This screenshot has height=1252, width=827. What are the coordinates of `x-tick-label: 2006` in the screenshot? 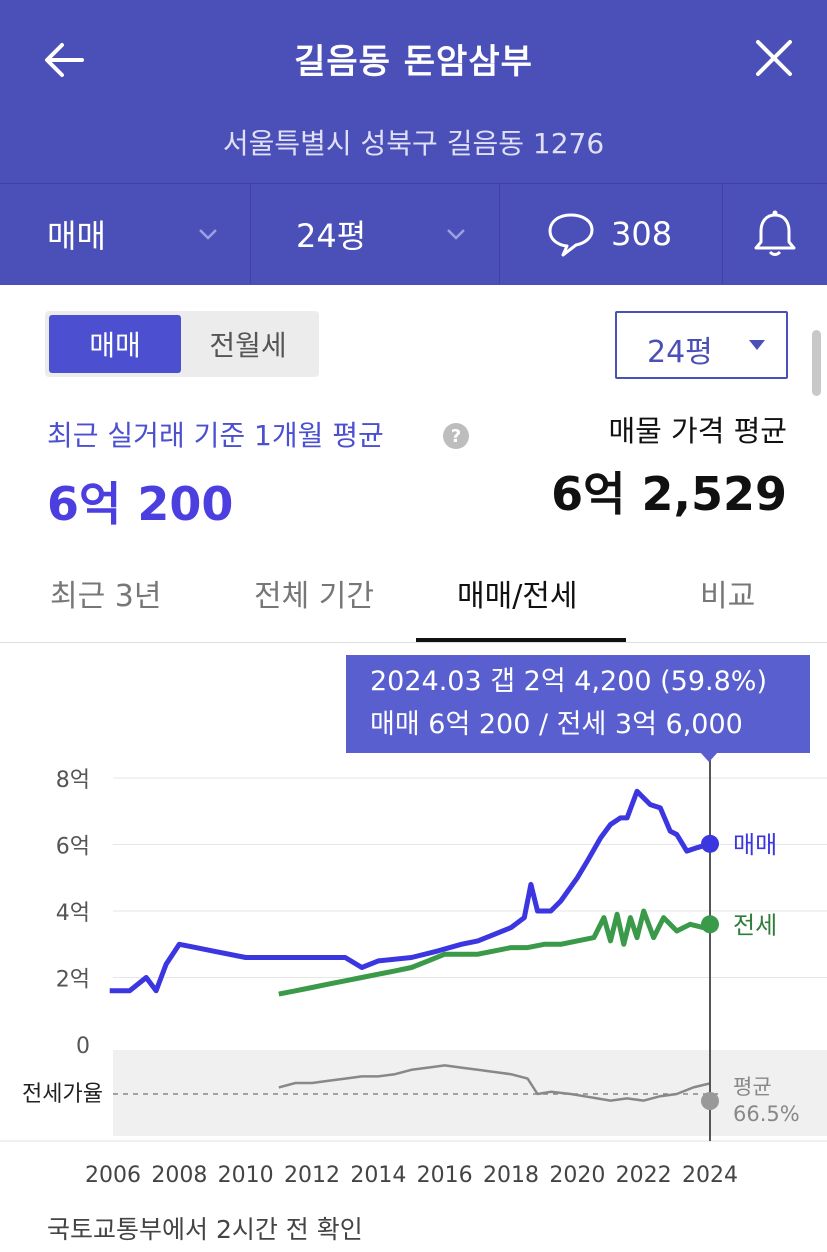 It's located at (113, 1175).